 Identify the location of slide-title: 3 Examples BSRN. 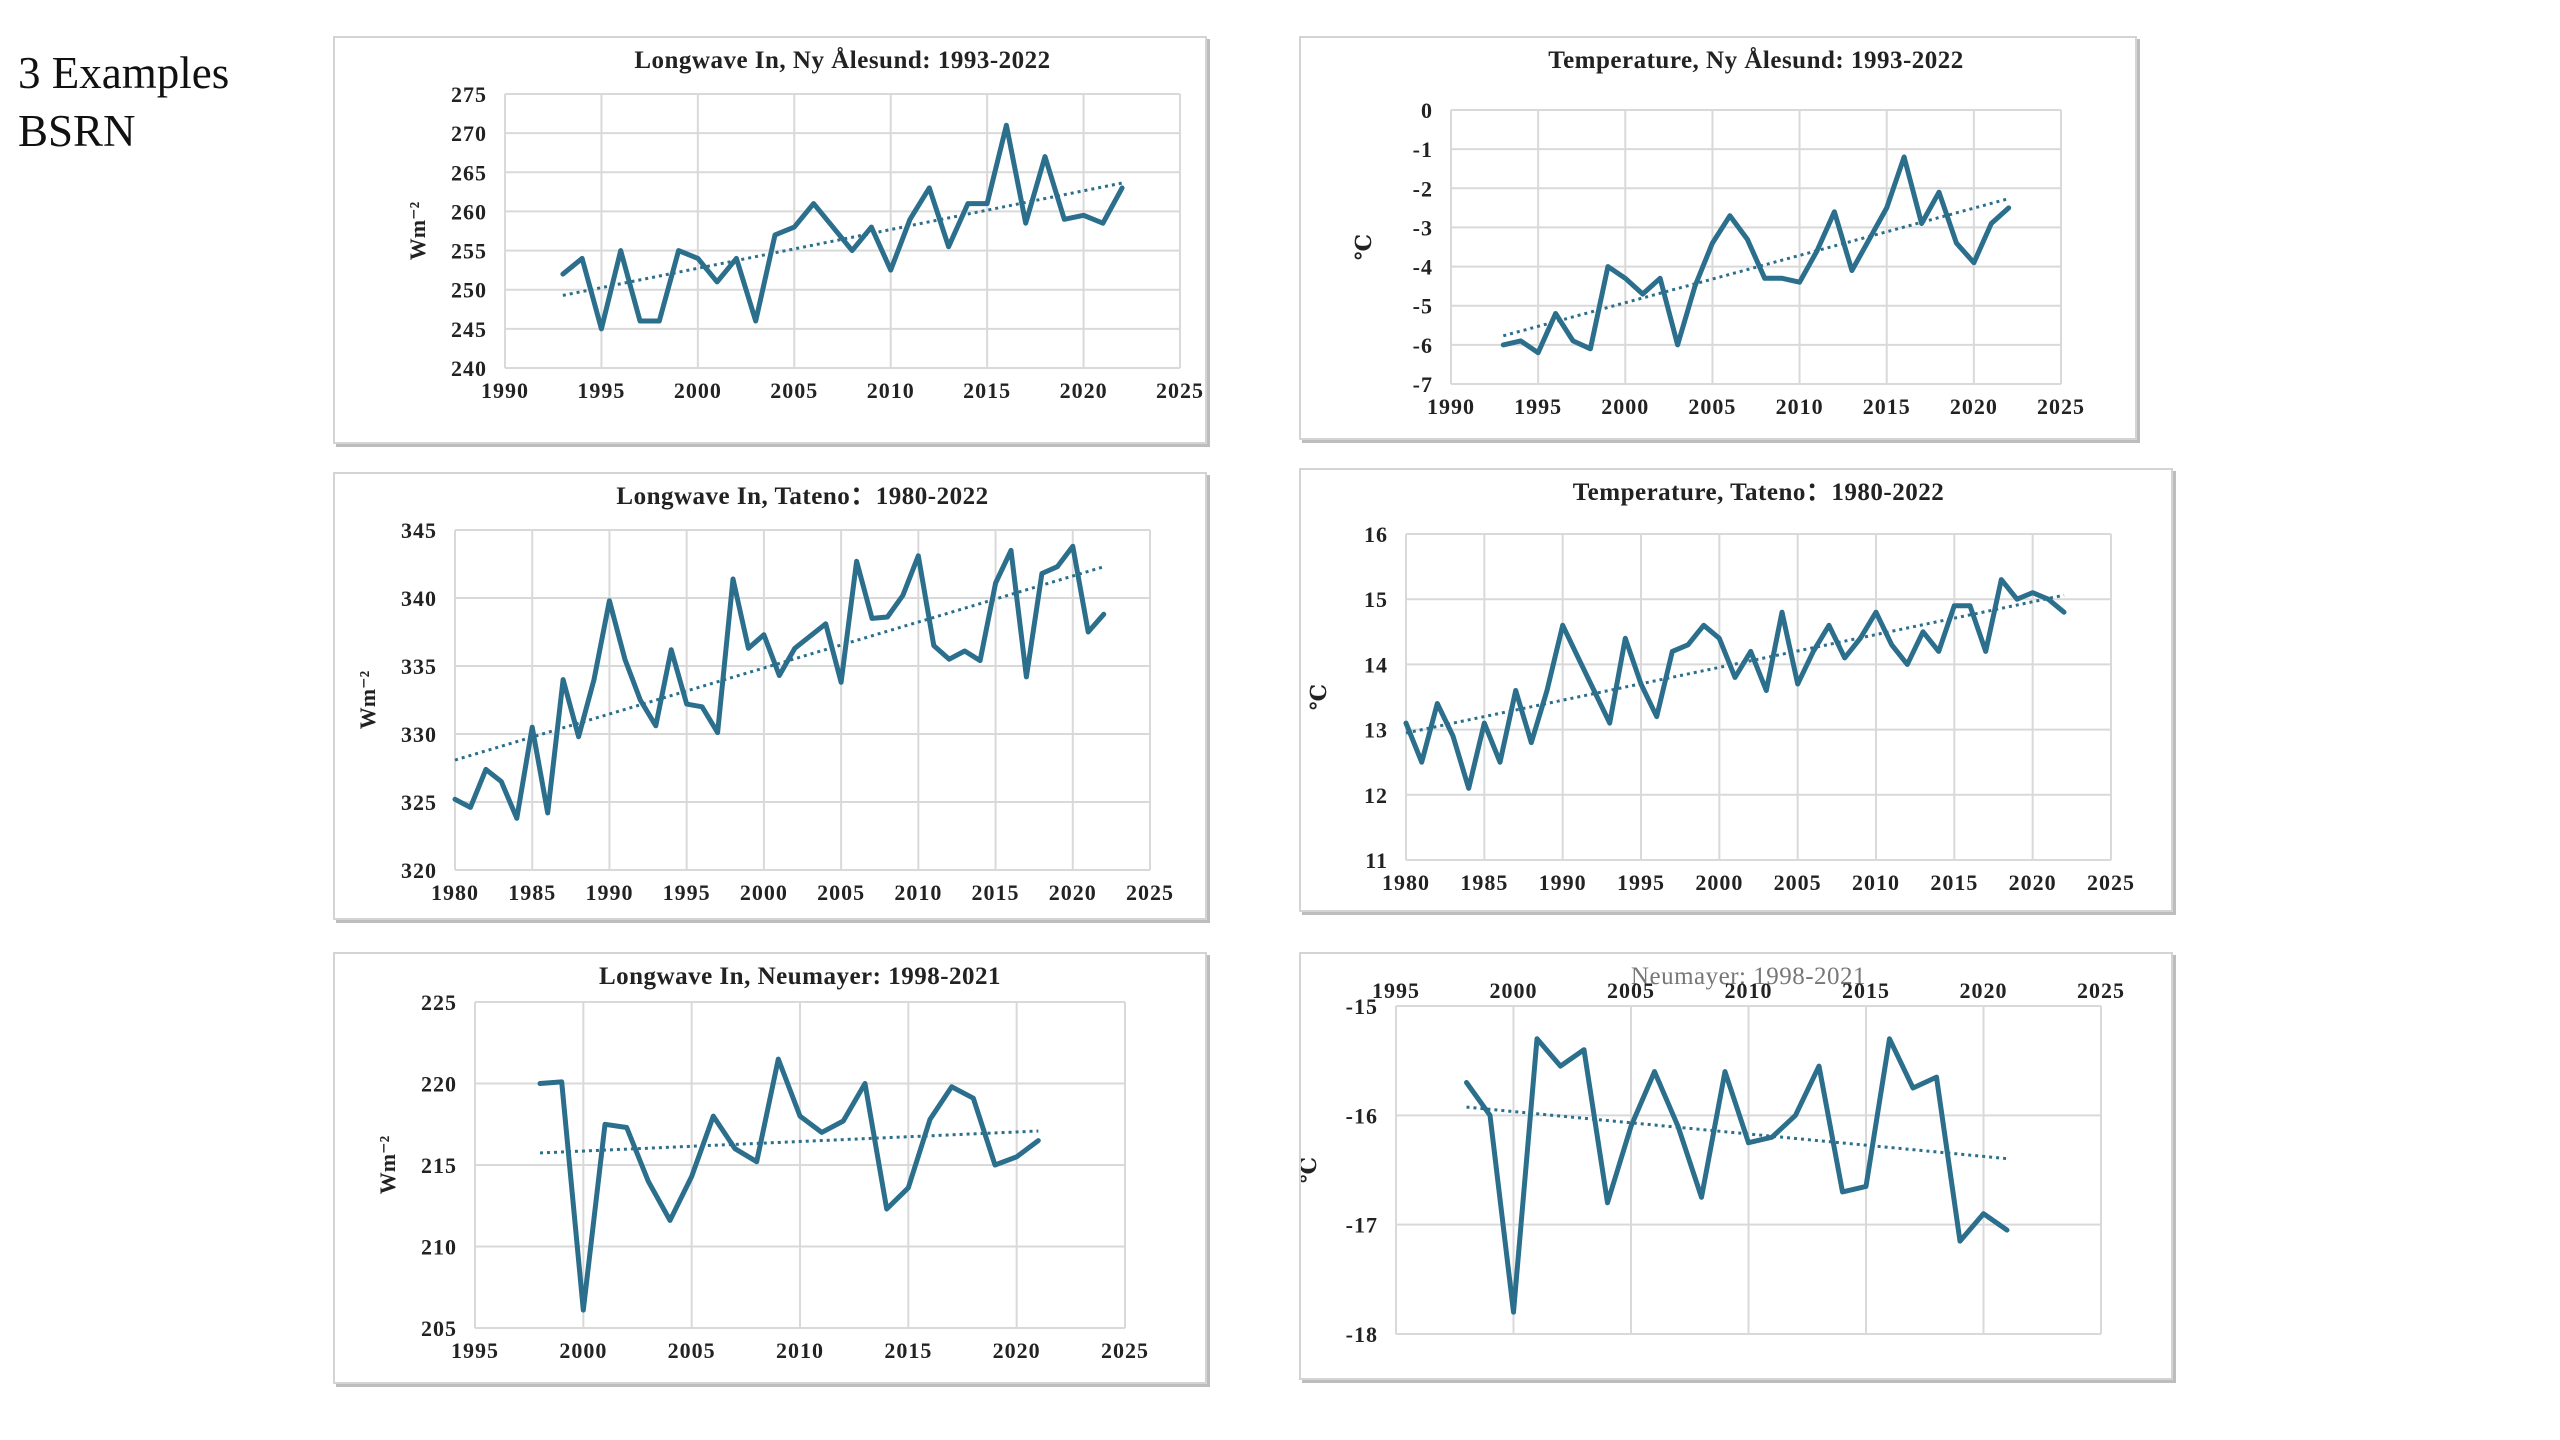
(123, 102).